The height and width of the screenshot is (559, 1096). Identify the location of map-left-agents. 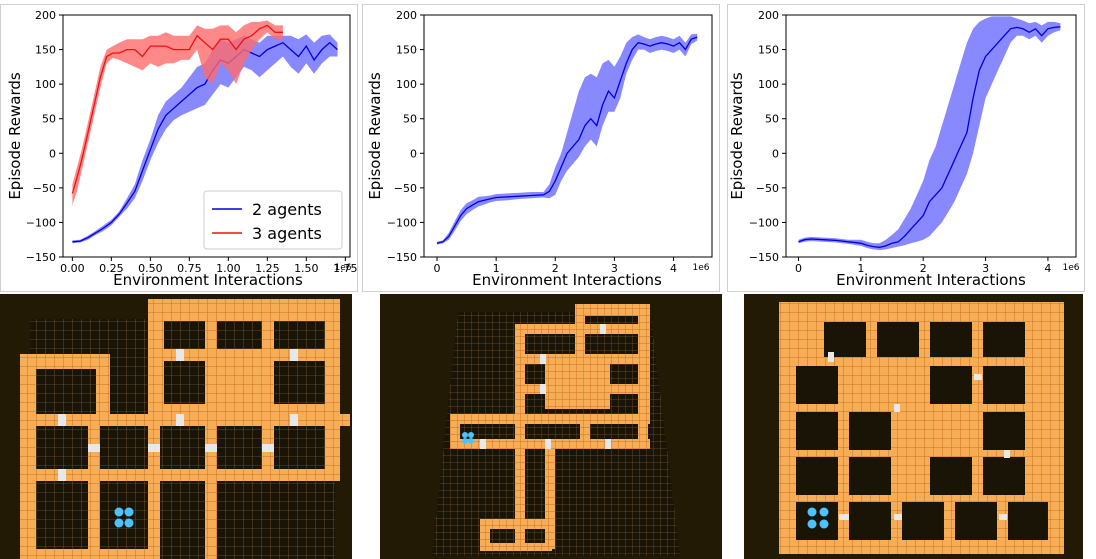
(124, 517).